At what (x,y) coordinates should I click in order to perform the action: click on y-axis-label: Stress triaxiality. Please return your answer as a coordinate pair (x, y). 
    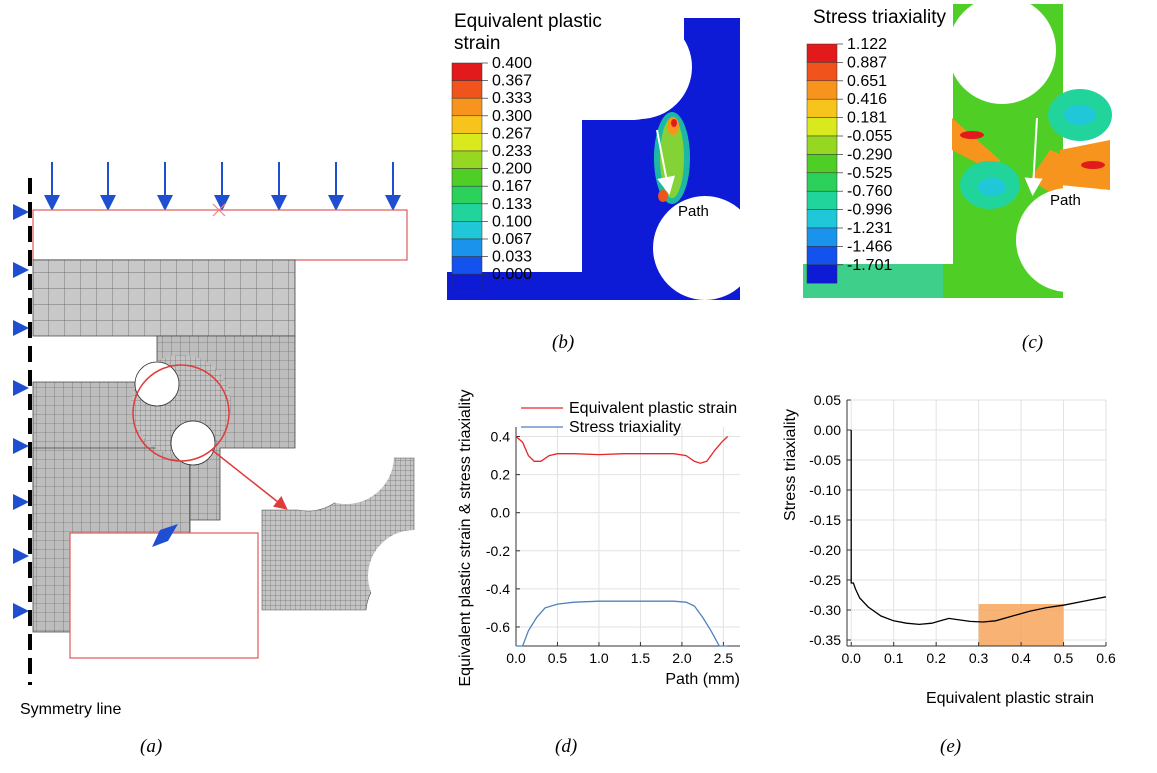
    Looking at the image, I should click on (790, 465).